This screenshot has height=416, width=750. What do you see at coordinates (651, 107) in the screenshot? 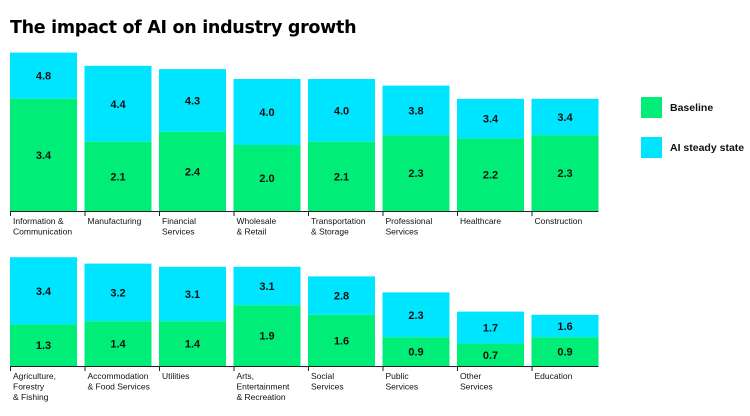
I see `legend-swatch-baseline` at bounding box center [651, 107].